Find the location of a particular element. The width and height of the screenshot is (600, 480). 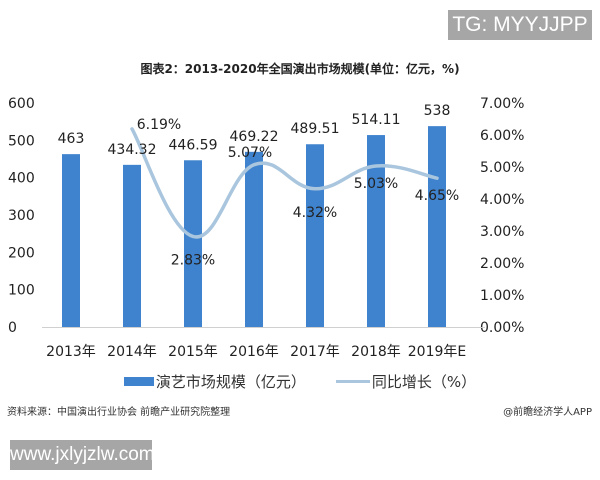

bar-data-label: 538 is located at coordinates (437, 111).